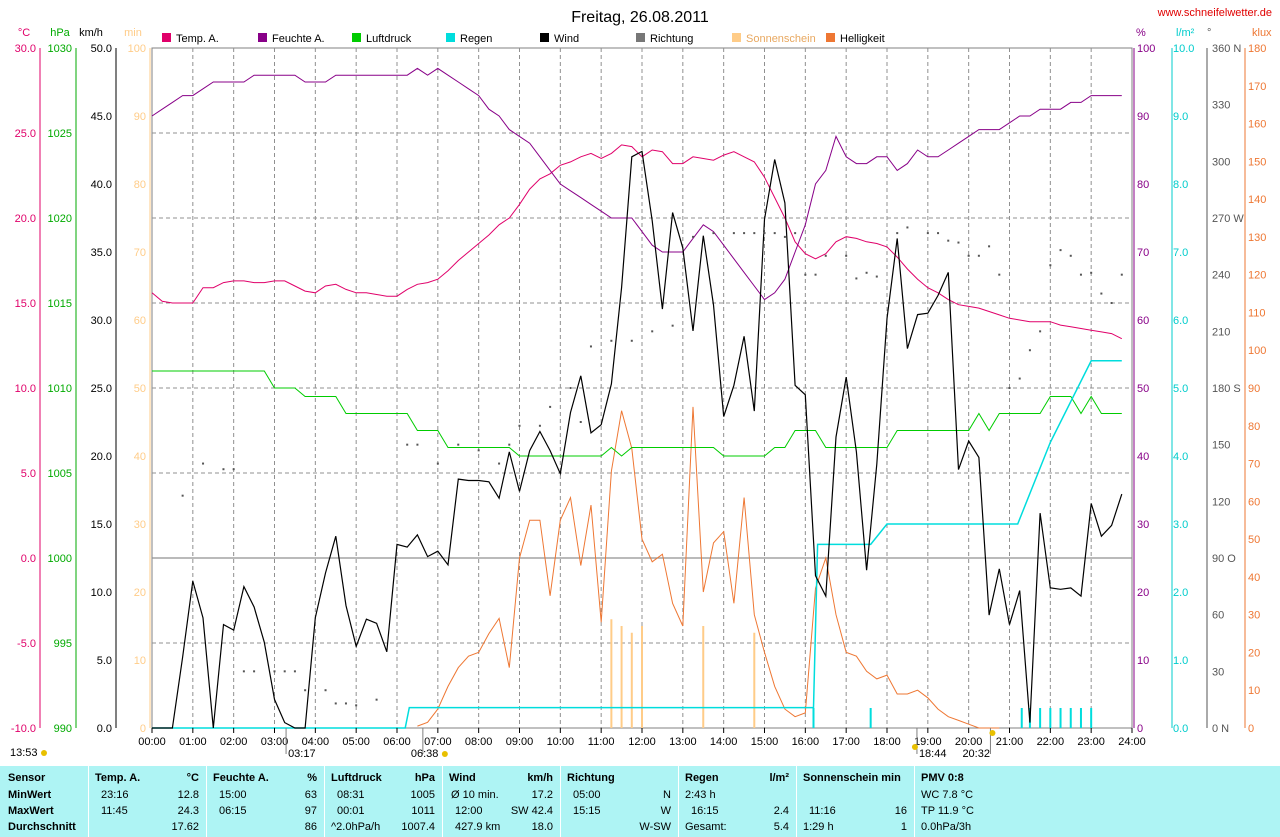  What do you see at coordinates (312, 778) in the screenshot?
I see `summary-unit: %` at bounding box center [312, 778].